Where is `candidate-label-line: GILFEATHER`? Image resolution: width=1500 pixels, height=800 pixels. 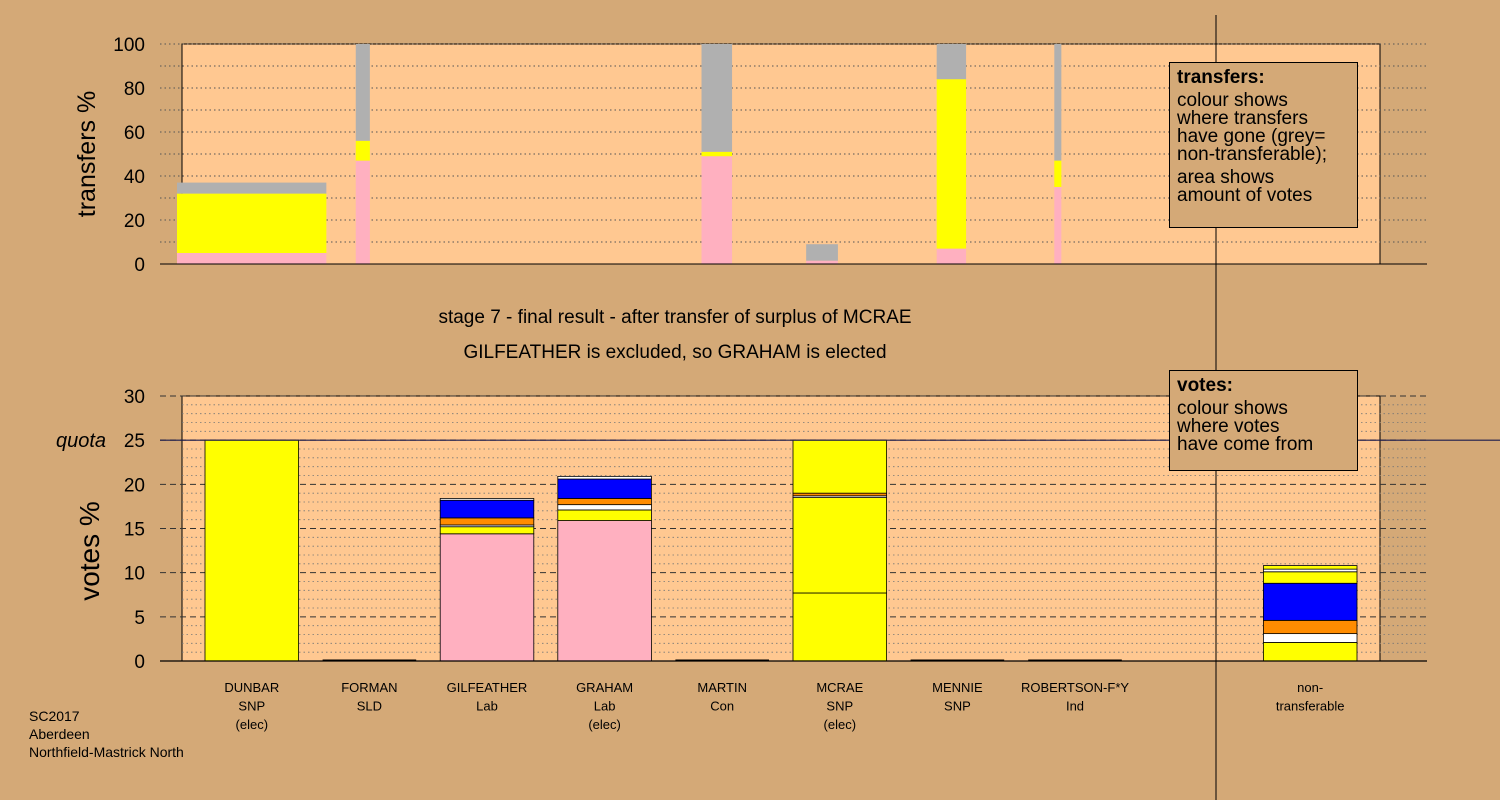
candidate-label-line: GILFEATHER is located at coordinates (487, 687).